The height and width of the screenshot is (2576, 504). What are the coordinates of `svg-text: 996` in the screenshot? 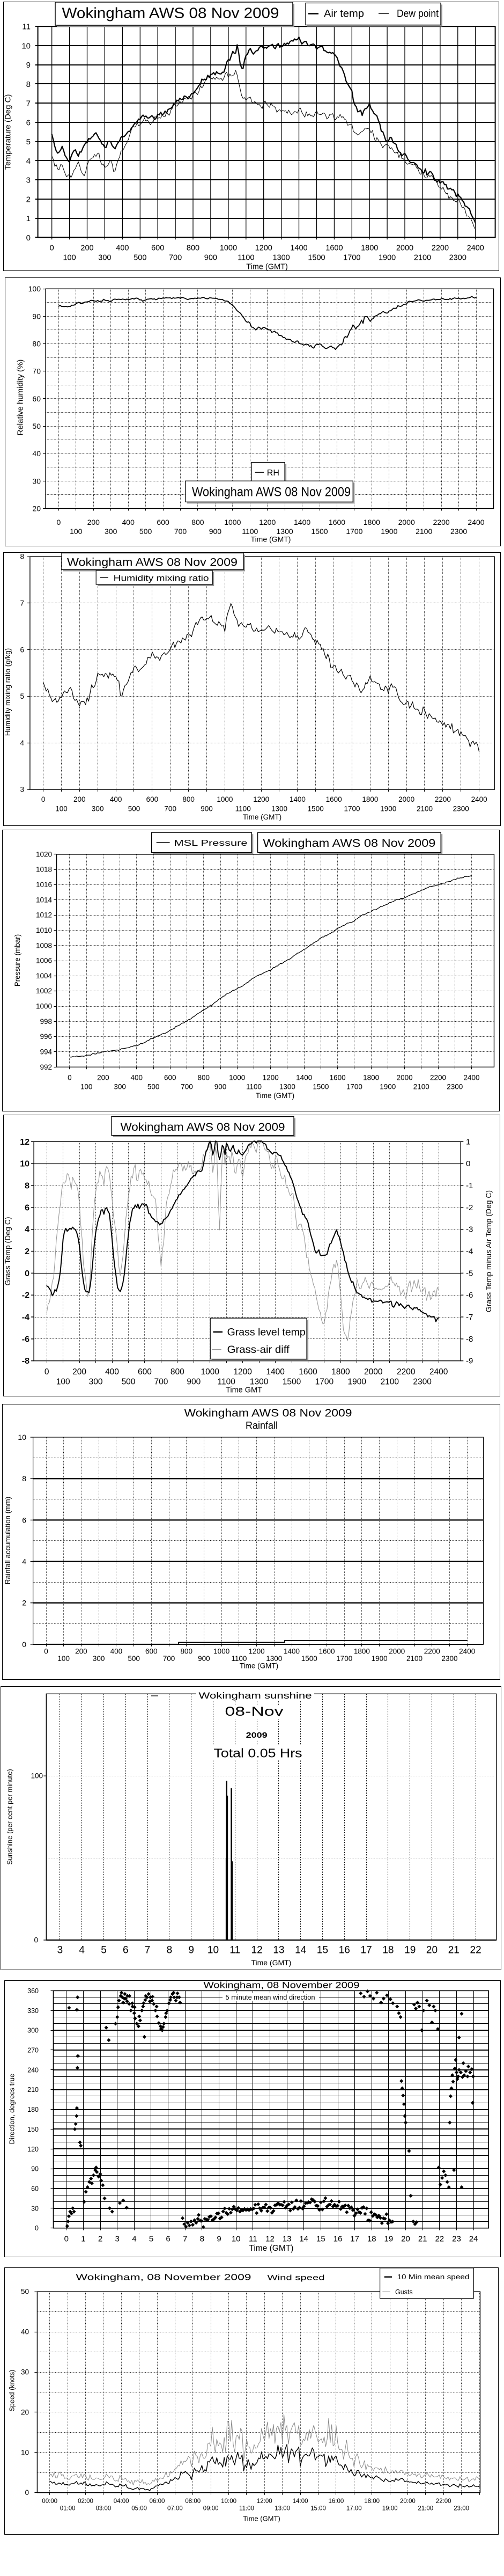 It's located at (46, 1037).